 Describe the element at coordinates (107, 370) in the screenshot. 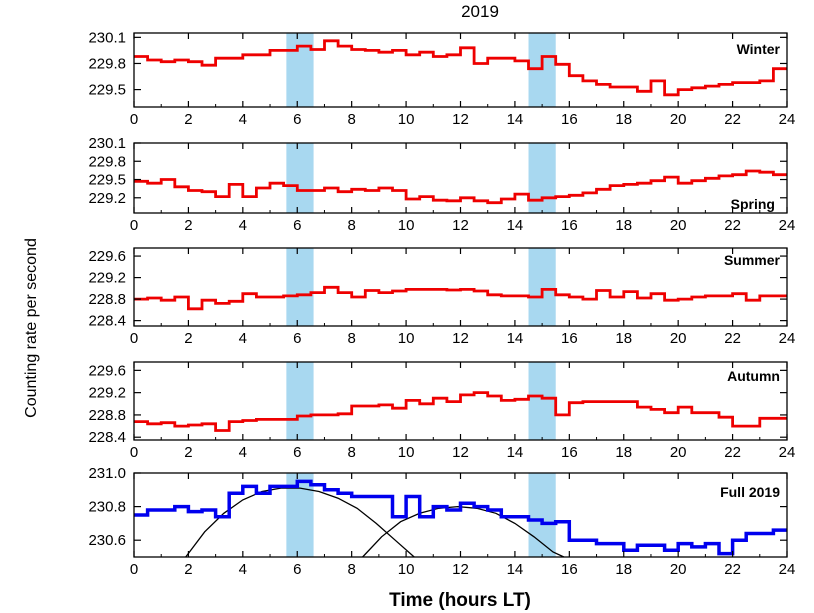

I see `y-tick-label: 229.6` at that location.